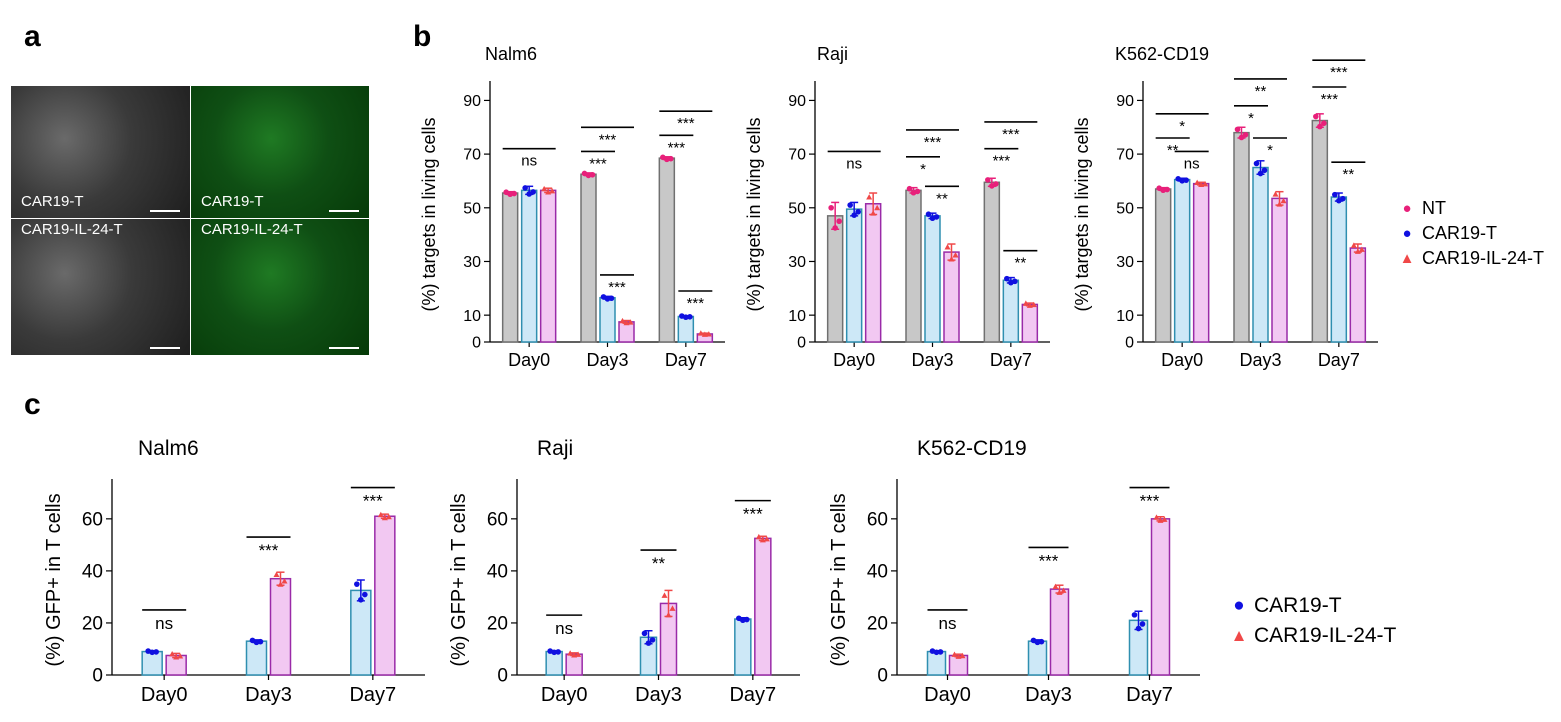  What do you see at coordinates (1162, 54) in the screenshot?
I see `chart-title: K562-CD19` at bounding box center [1162, 54].